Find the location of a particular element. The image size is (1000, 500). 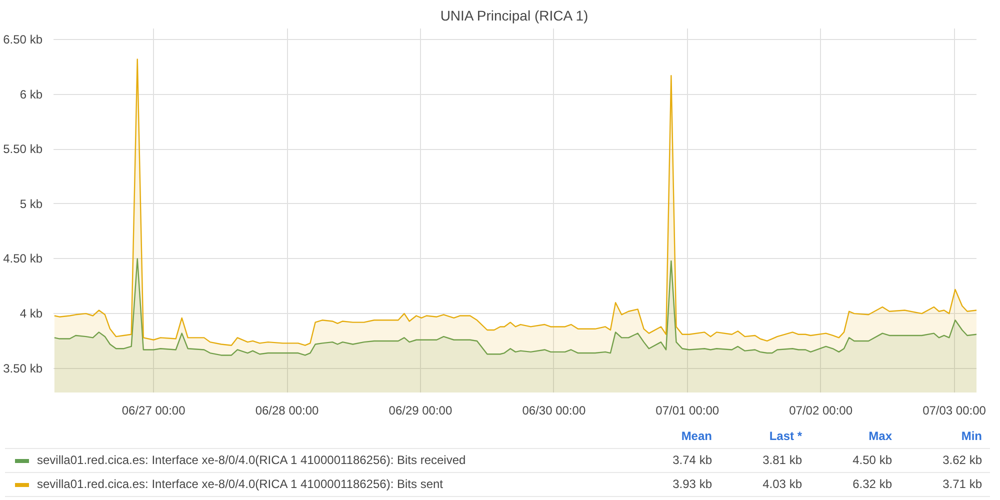

y-tick-label: 5.50 kb is located at coordinates (23, 149).